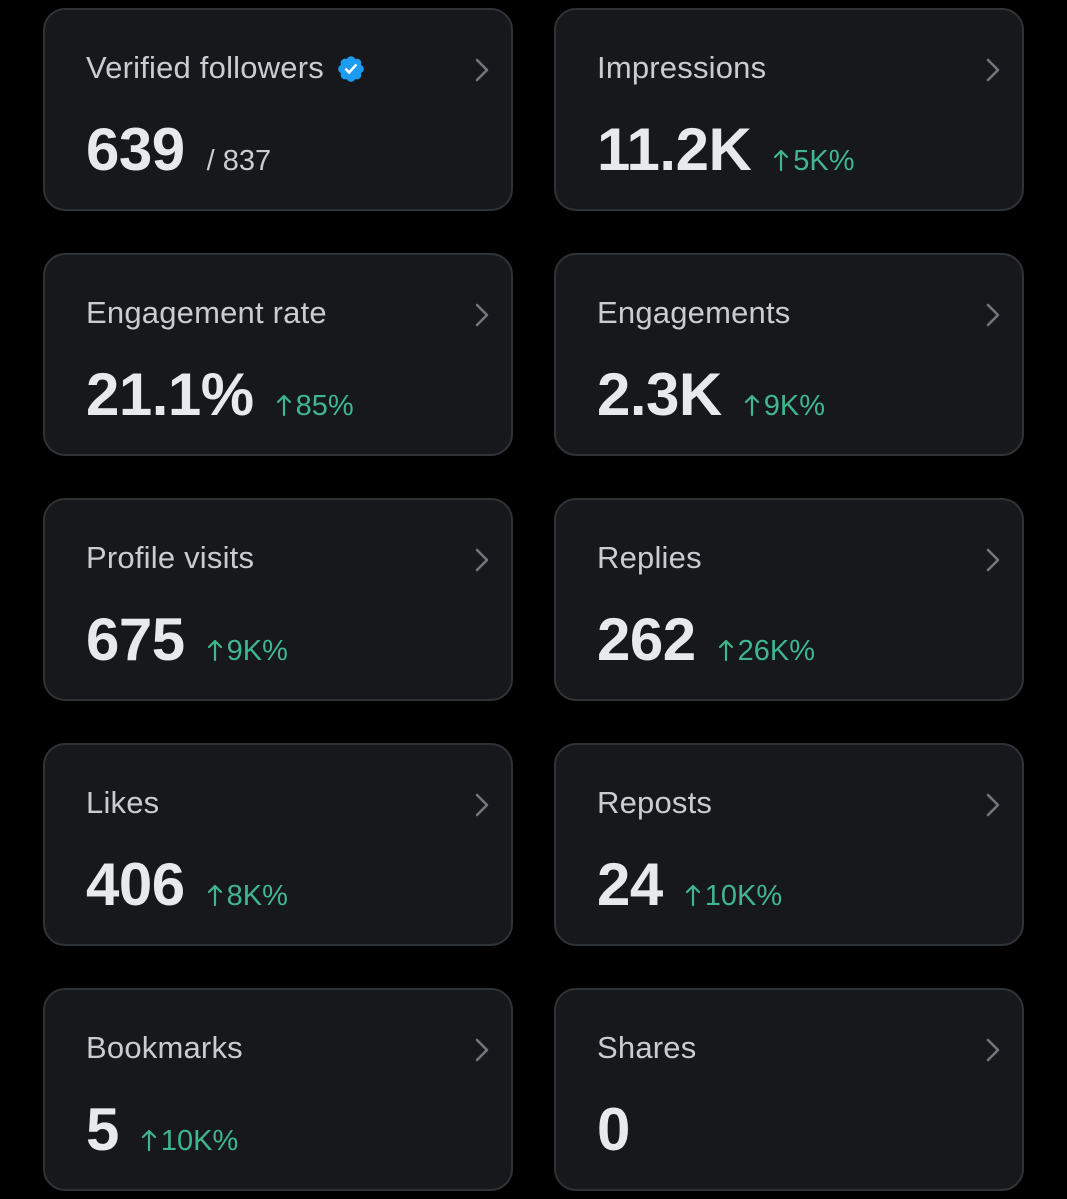 This screenshot has height=1199, width=1067. Describe the element at coordinates (206, 312) in the screenshot. I see `engagement-rate-title: Engagement rate` at that location.